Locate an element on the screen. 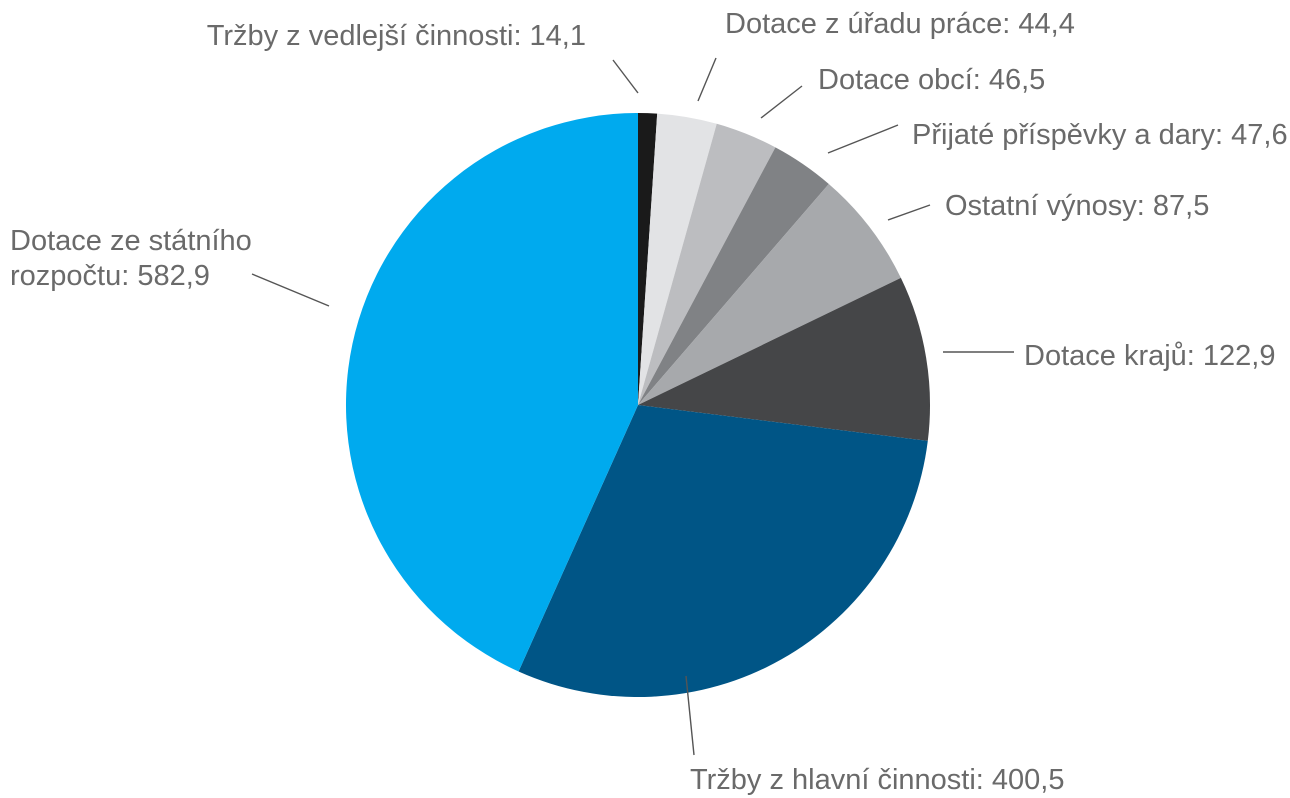 The image size is (1290, 798). leader-line-dotace-ze-statniho-rozpoctu is located at coordinates (290, 290).